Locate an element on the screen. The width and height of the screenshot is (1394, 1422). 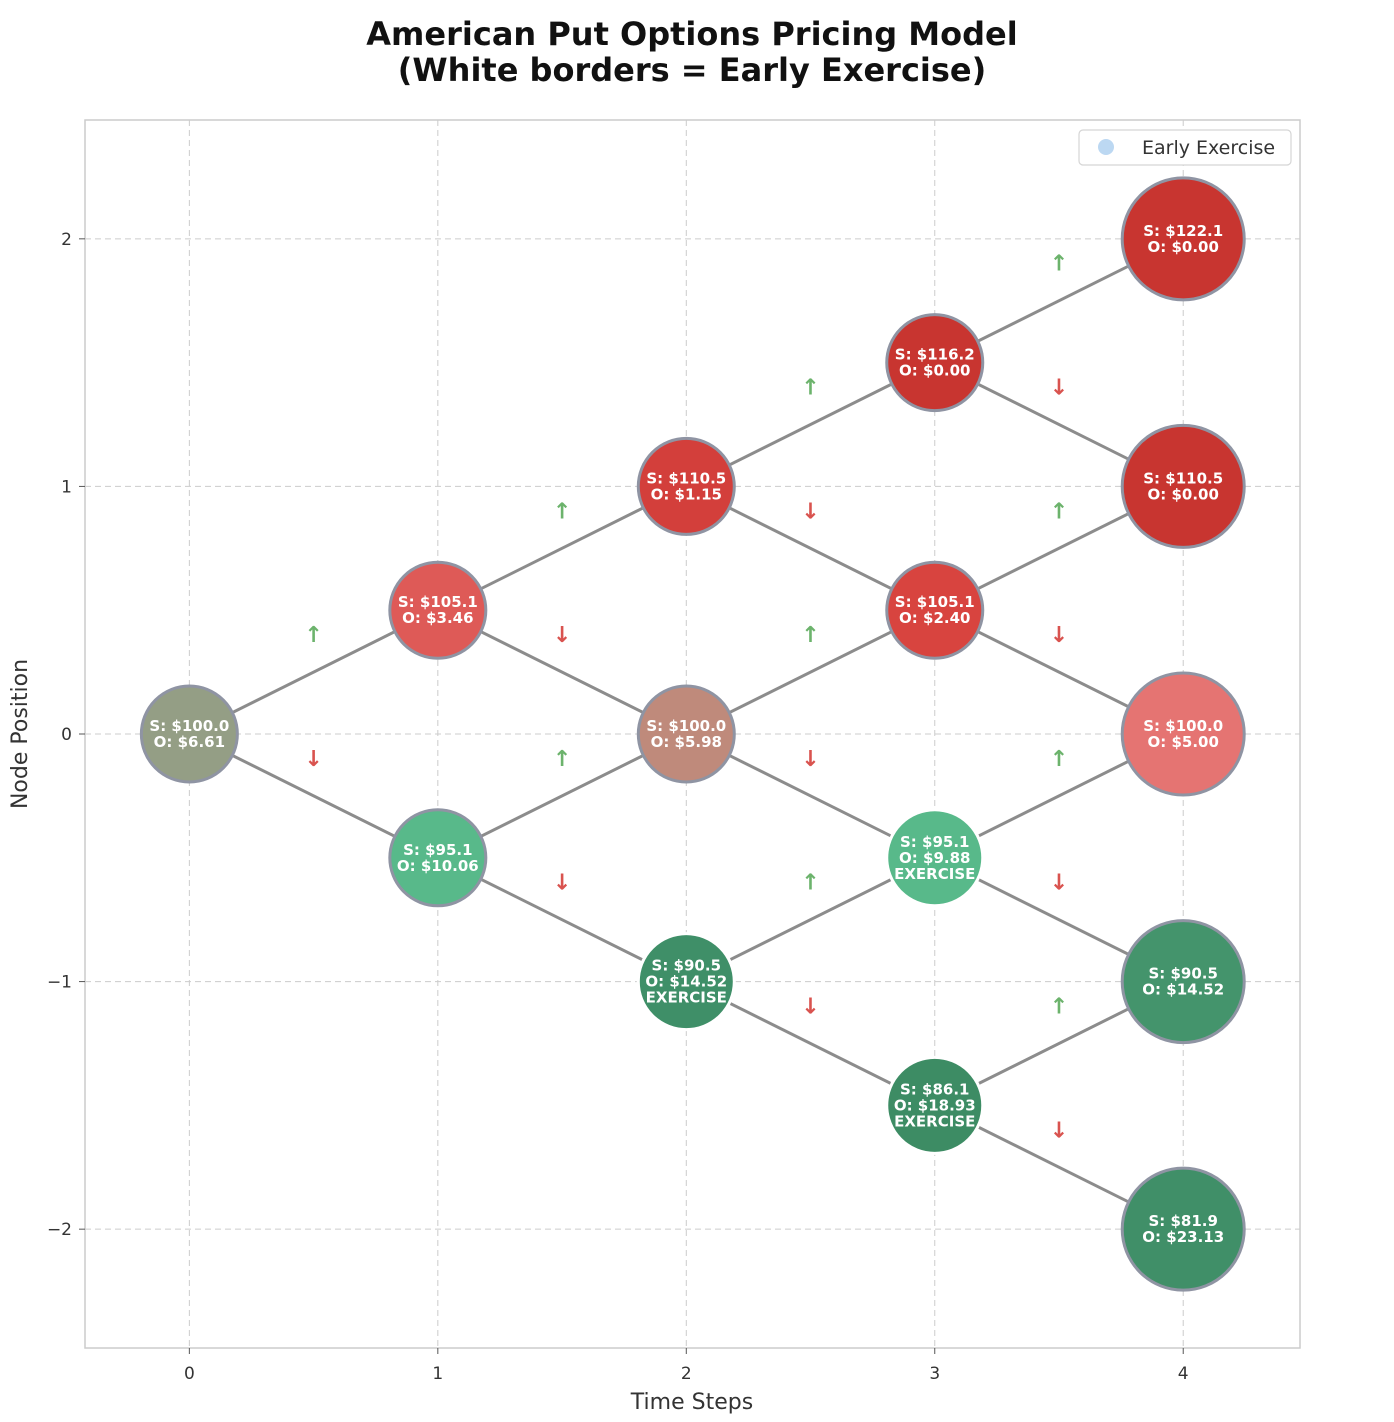
chart-title-line-1: American Put Options Pricing Model is located at coordinates (691, 34).